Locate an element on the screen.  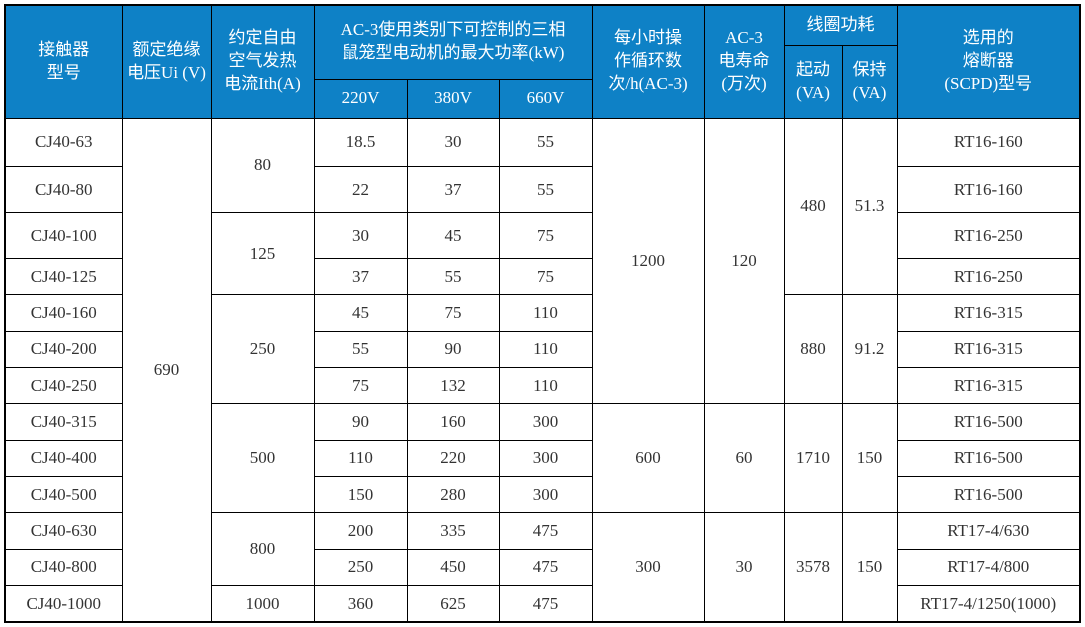
table-row: CJ40-500 150 280 300 RT16-500 is located at coordinates (542, 495).